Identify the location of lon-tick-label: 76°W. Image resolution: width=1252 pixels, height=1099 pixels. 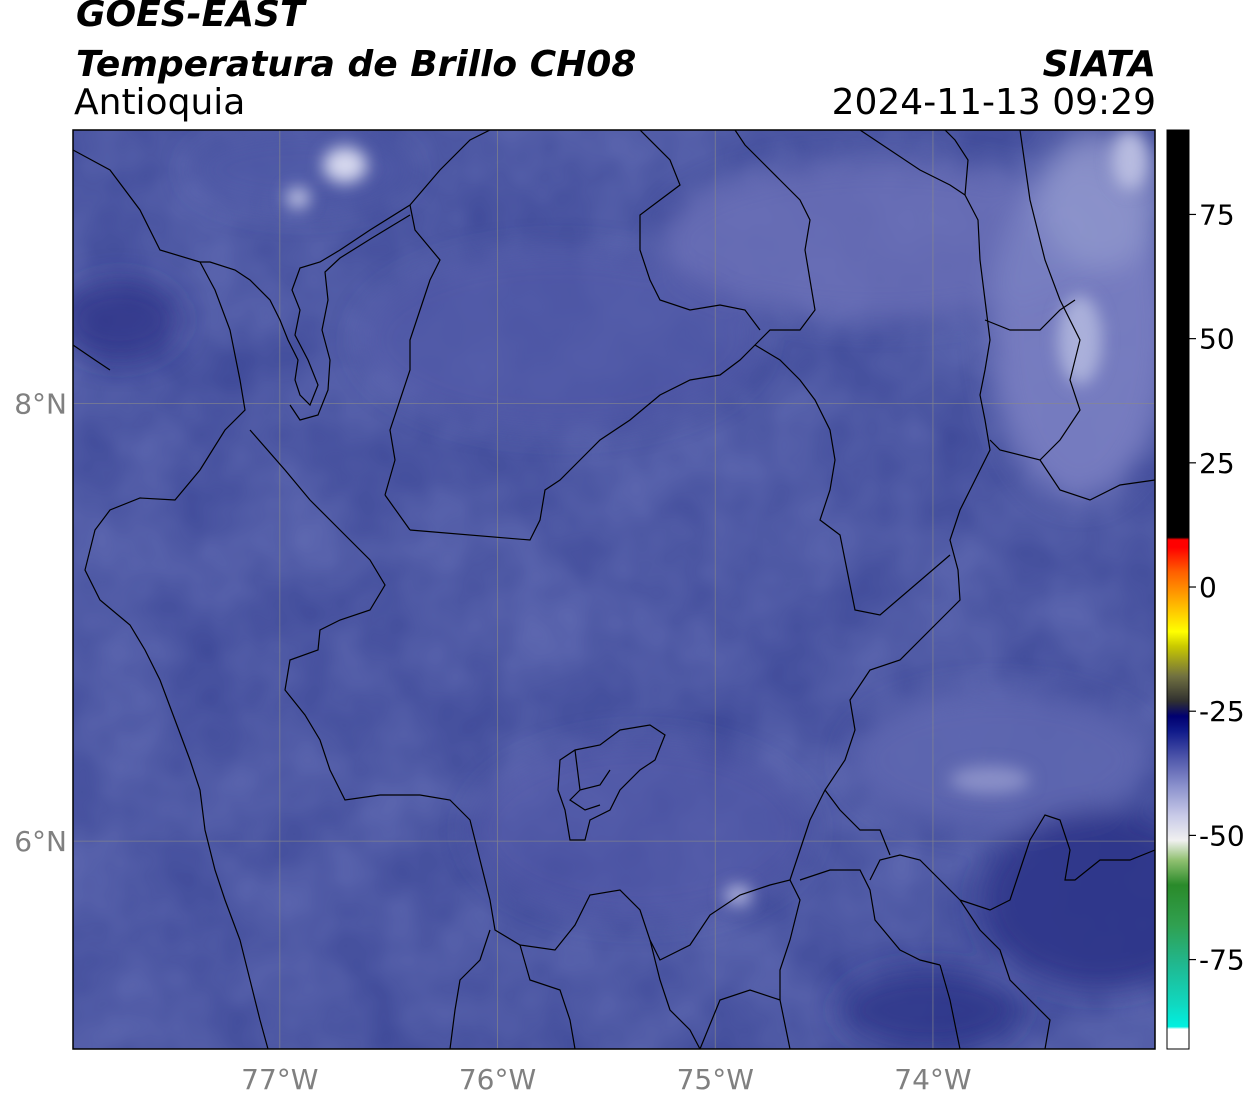
(497, 1079).